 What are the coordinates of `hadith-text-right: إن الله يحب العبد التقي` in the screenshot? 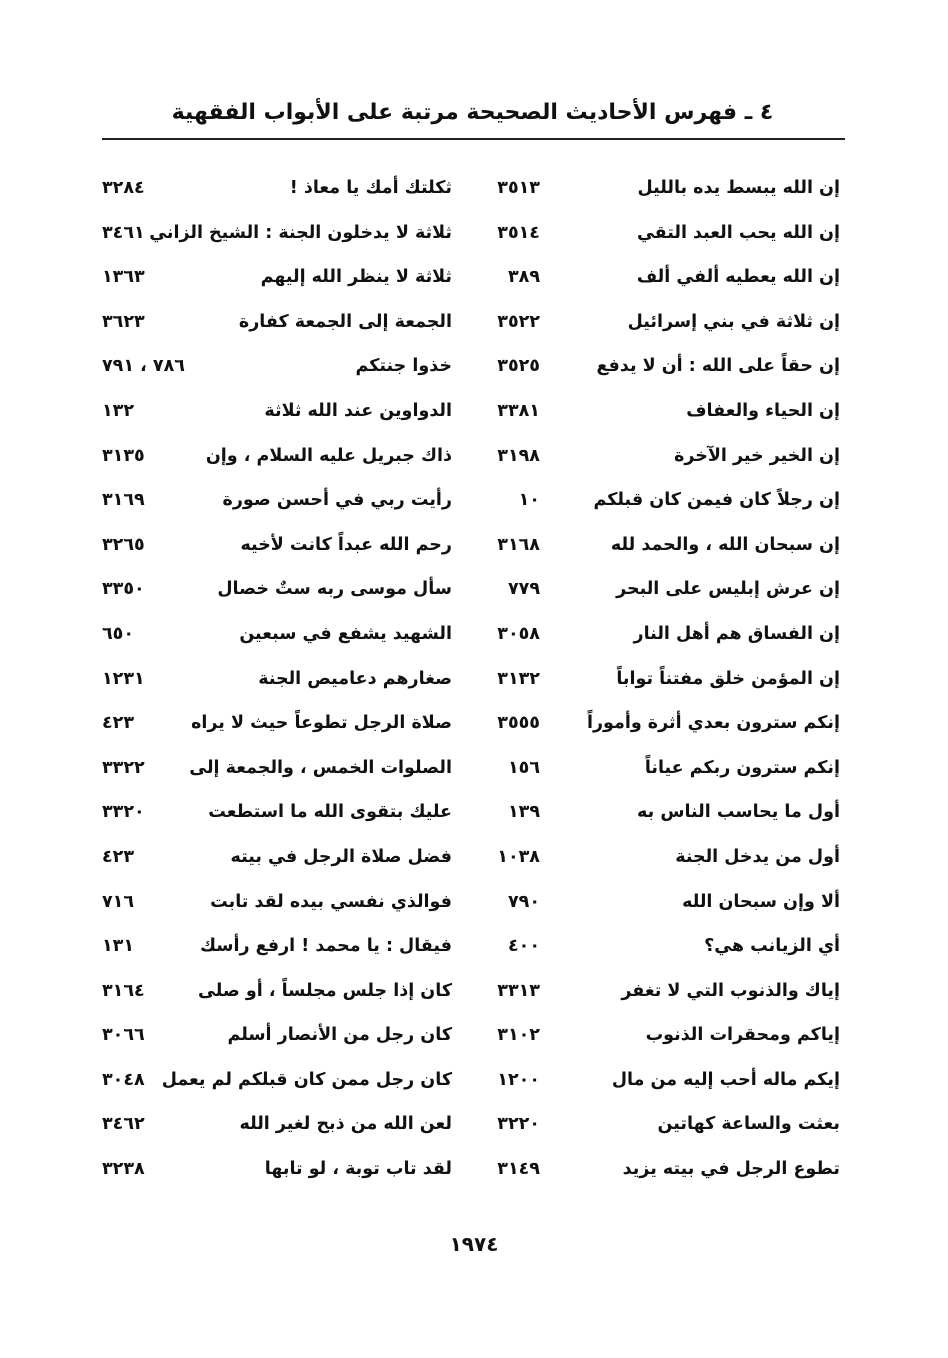 It's located at (738, 232).